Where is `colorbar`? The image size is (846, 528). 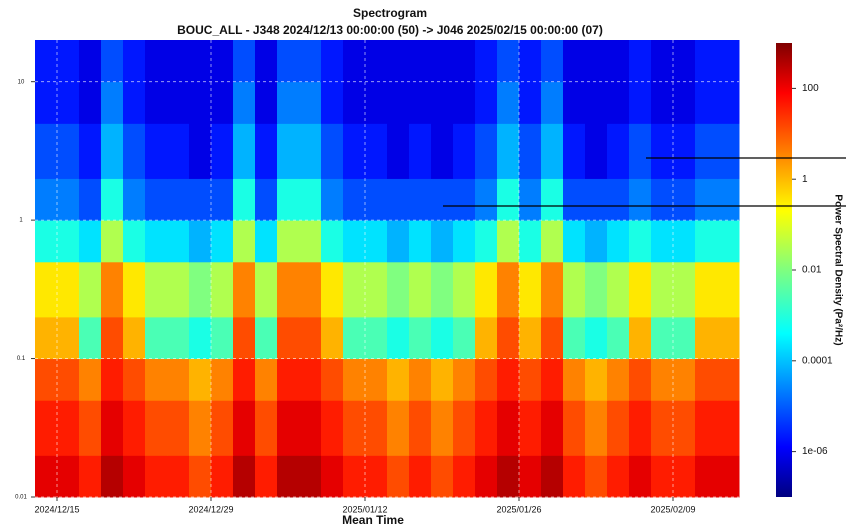
colorbar is located at coordinates (784, 270).